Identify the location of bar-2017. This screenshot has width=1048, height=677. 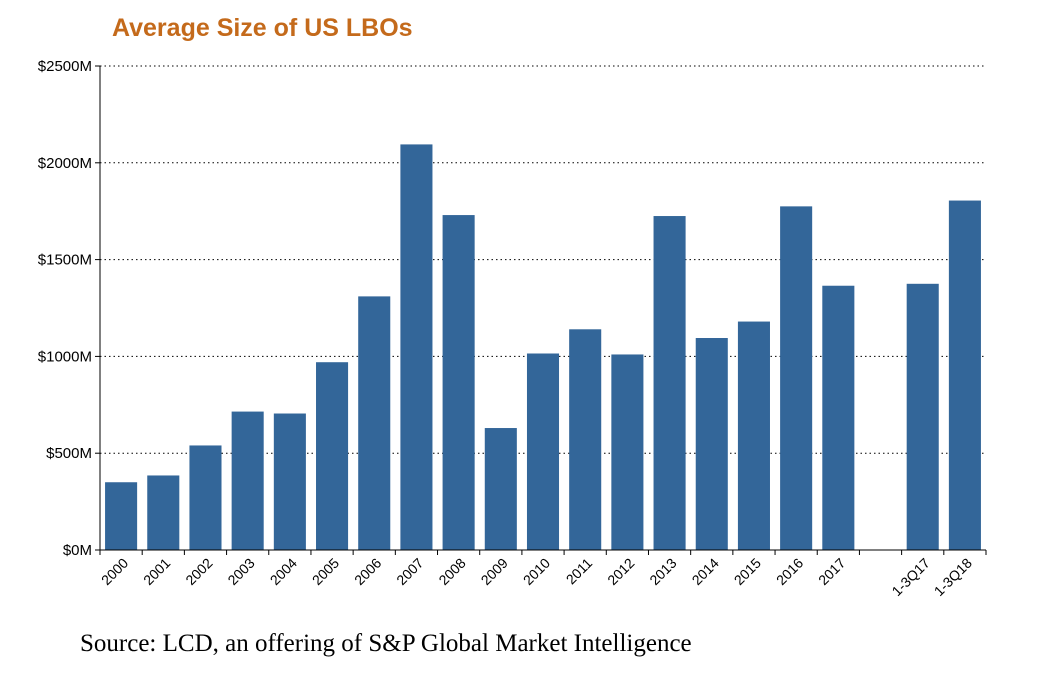
(838, 417).